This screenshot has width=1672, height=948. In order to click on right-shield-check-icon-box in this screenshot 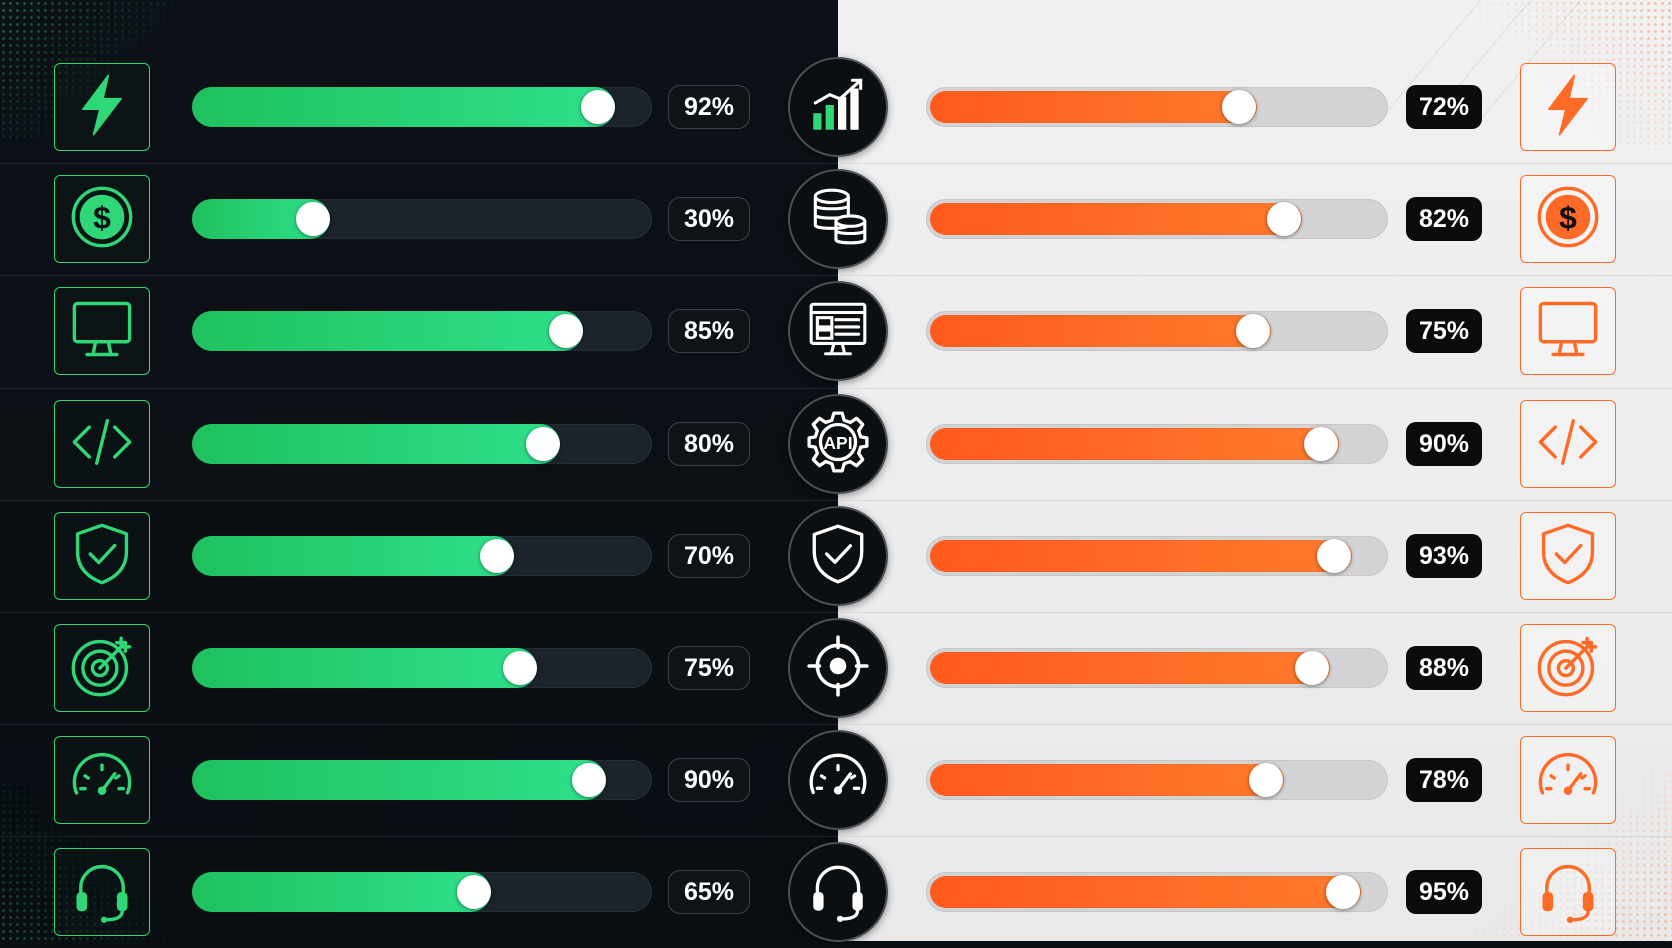, I will do `click(1568, 556)`.